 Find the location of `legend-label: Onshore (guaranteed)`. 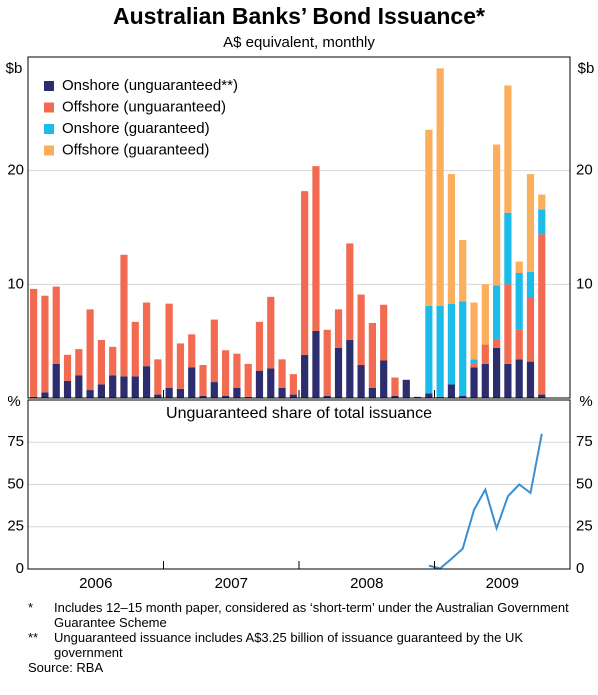

legend-label: Onshore (guaranteed) is located at coordinates (136, 128).